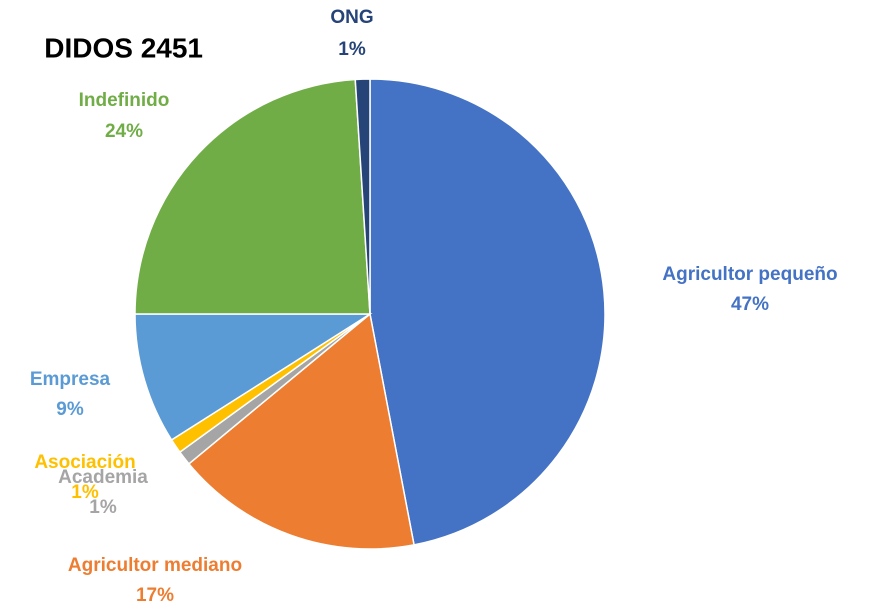 Image resolution: width=876 pixels, height=607 pixels. Describe the element at coordinates (124, 100) in the screenshot. I see `slice-label-name: Indefinido` at that location.